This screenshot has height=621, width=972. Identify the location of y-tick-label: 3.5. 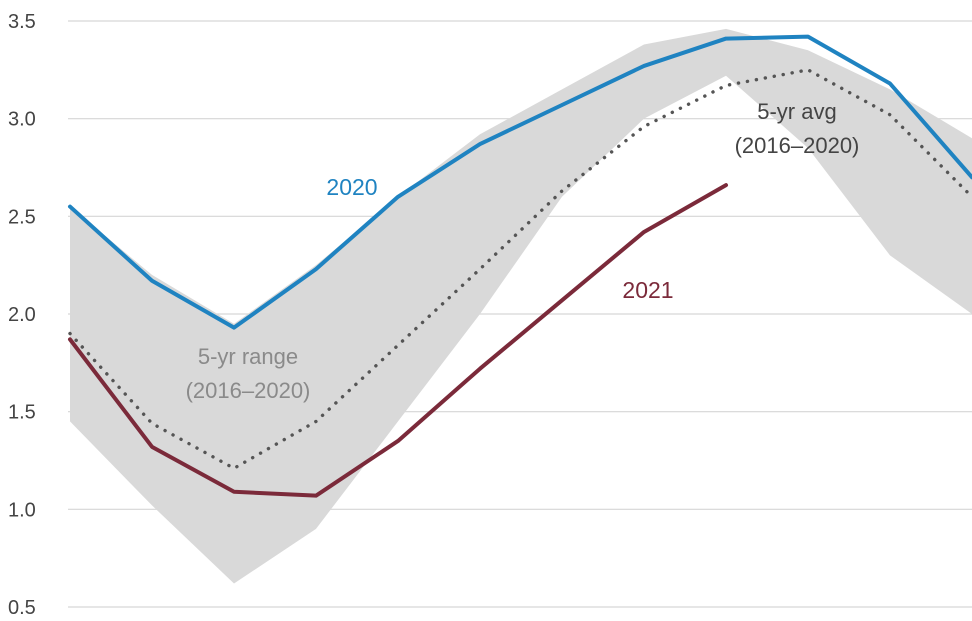
(22, 22).